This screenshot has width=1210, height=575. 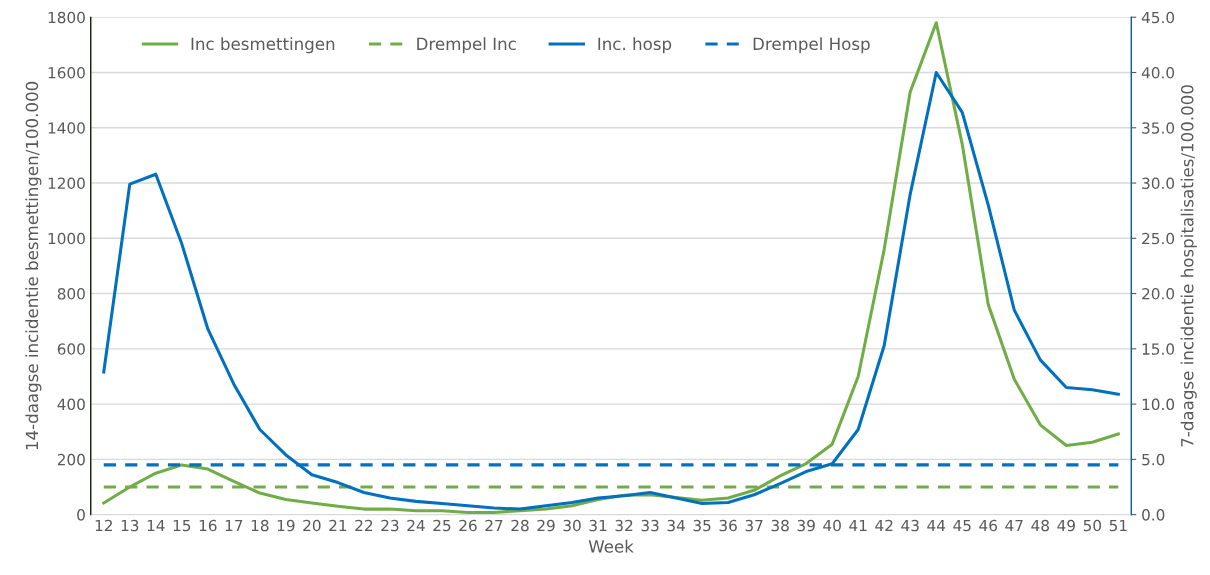 I want to click on legend-label: Drempel Hosp, so click(x=811, y=45).